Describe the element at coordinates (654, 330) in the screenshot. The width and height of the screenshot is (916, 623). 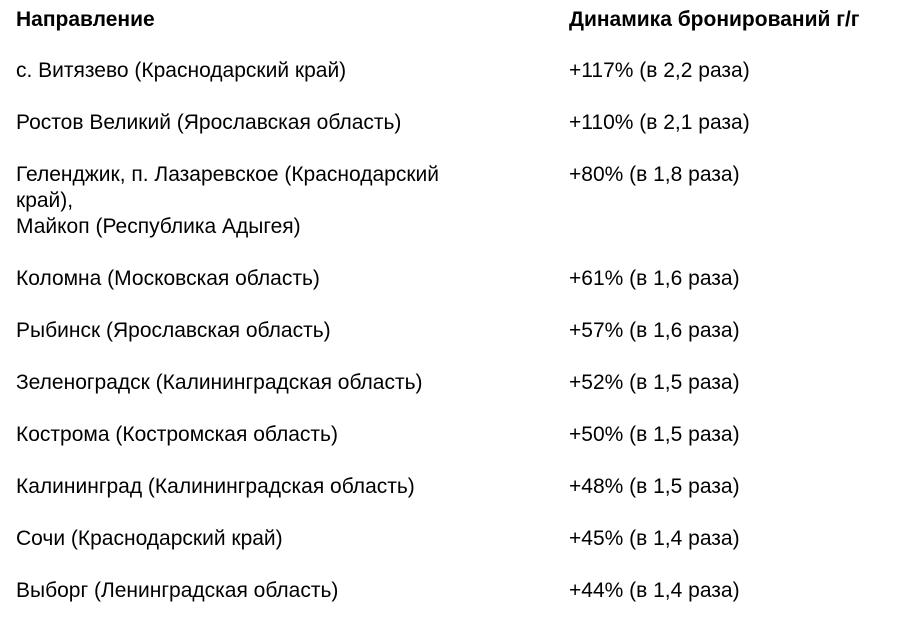
I see `dynamics-cell: +57% (в 1,6 раза)` at that location.